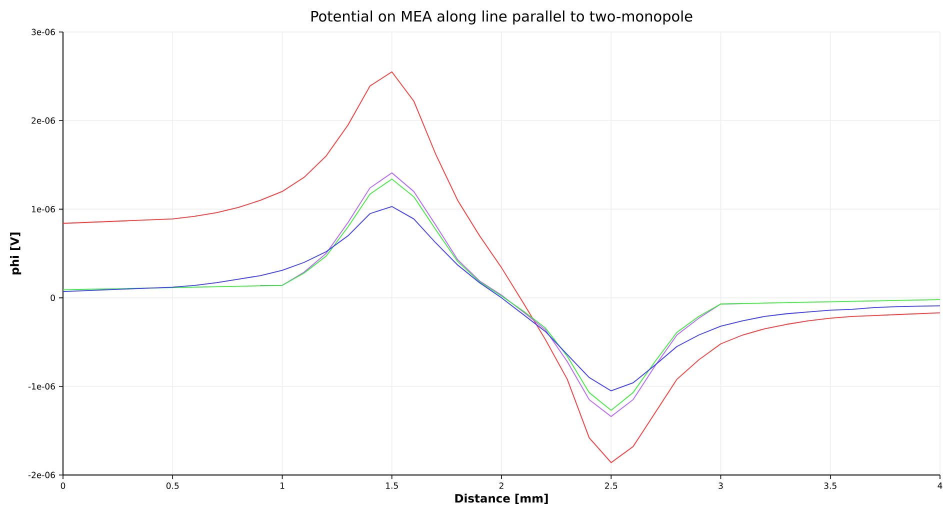 This screenshot has height=523, width=943. I want to click on x-axis-title: Distance [mm], so click(501, 499).